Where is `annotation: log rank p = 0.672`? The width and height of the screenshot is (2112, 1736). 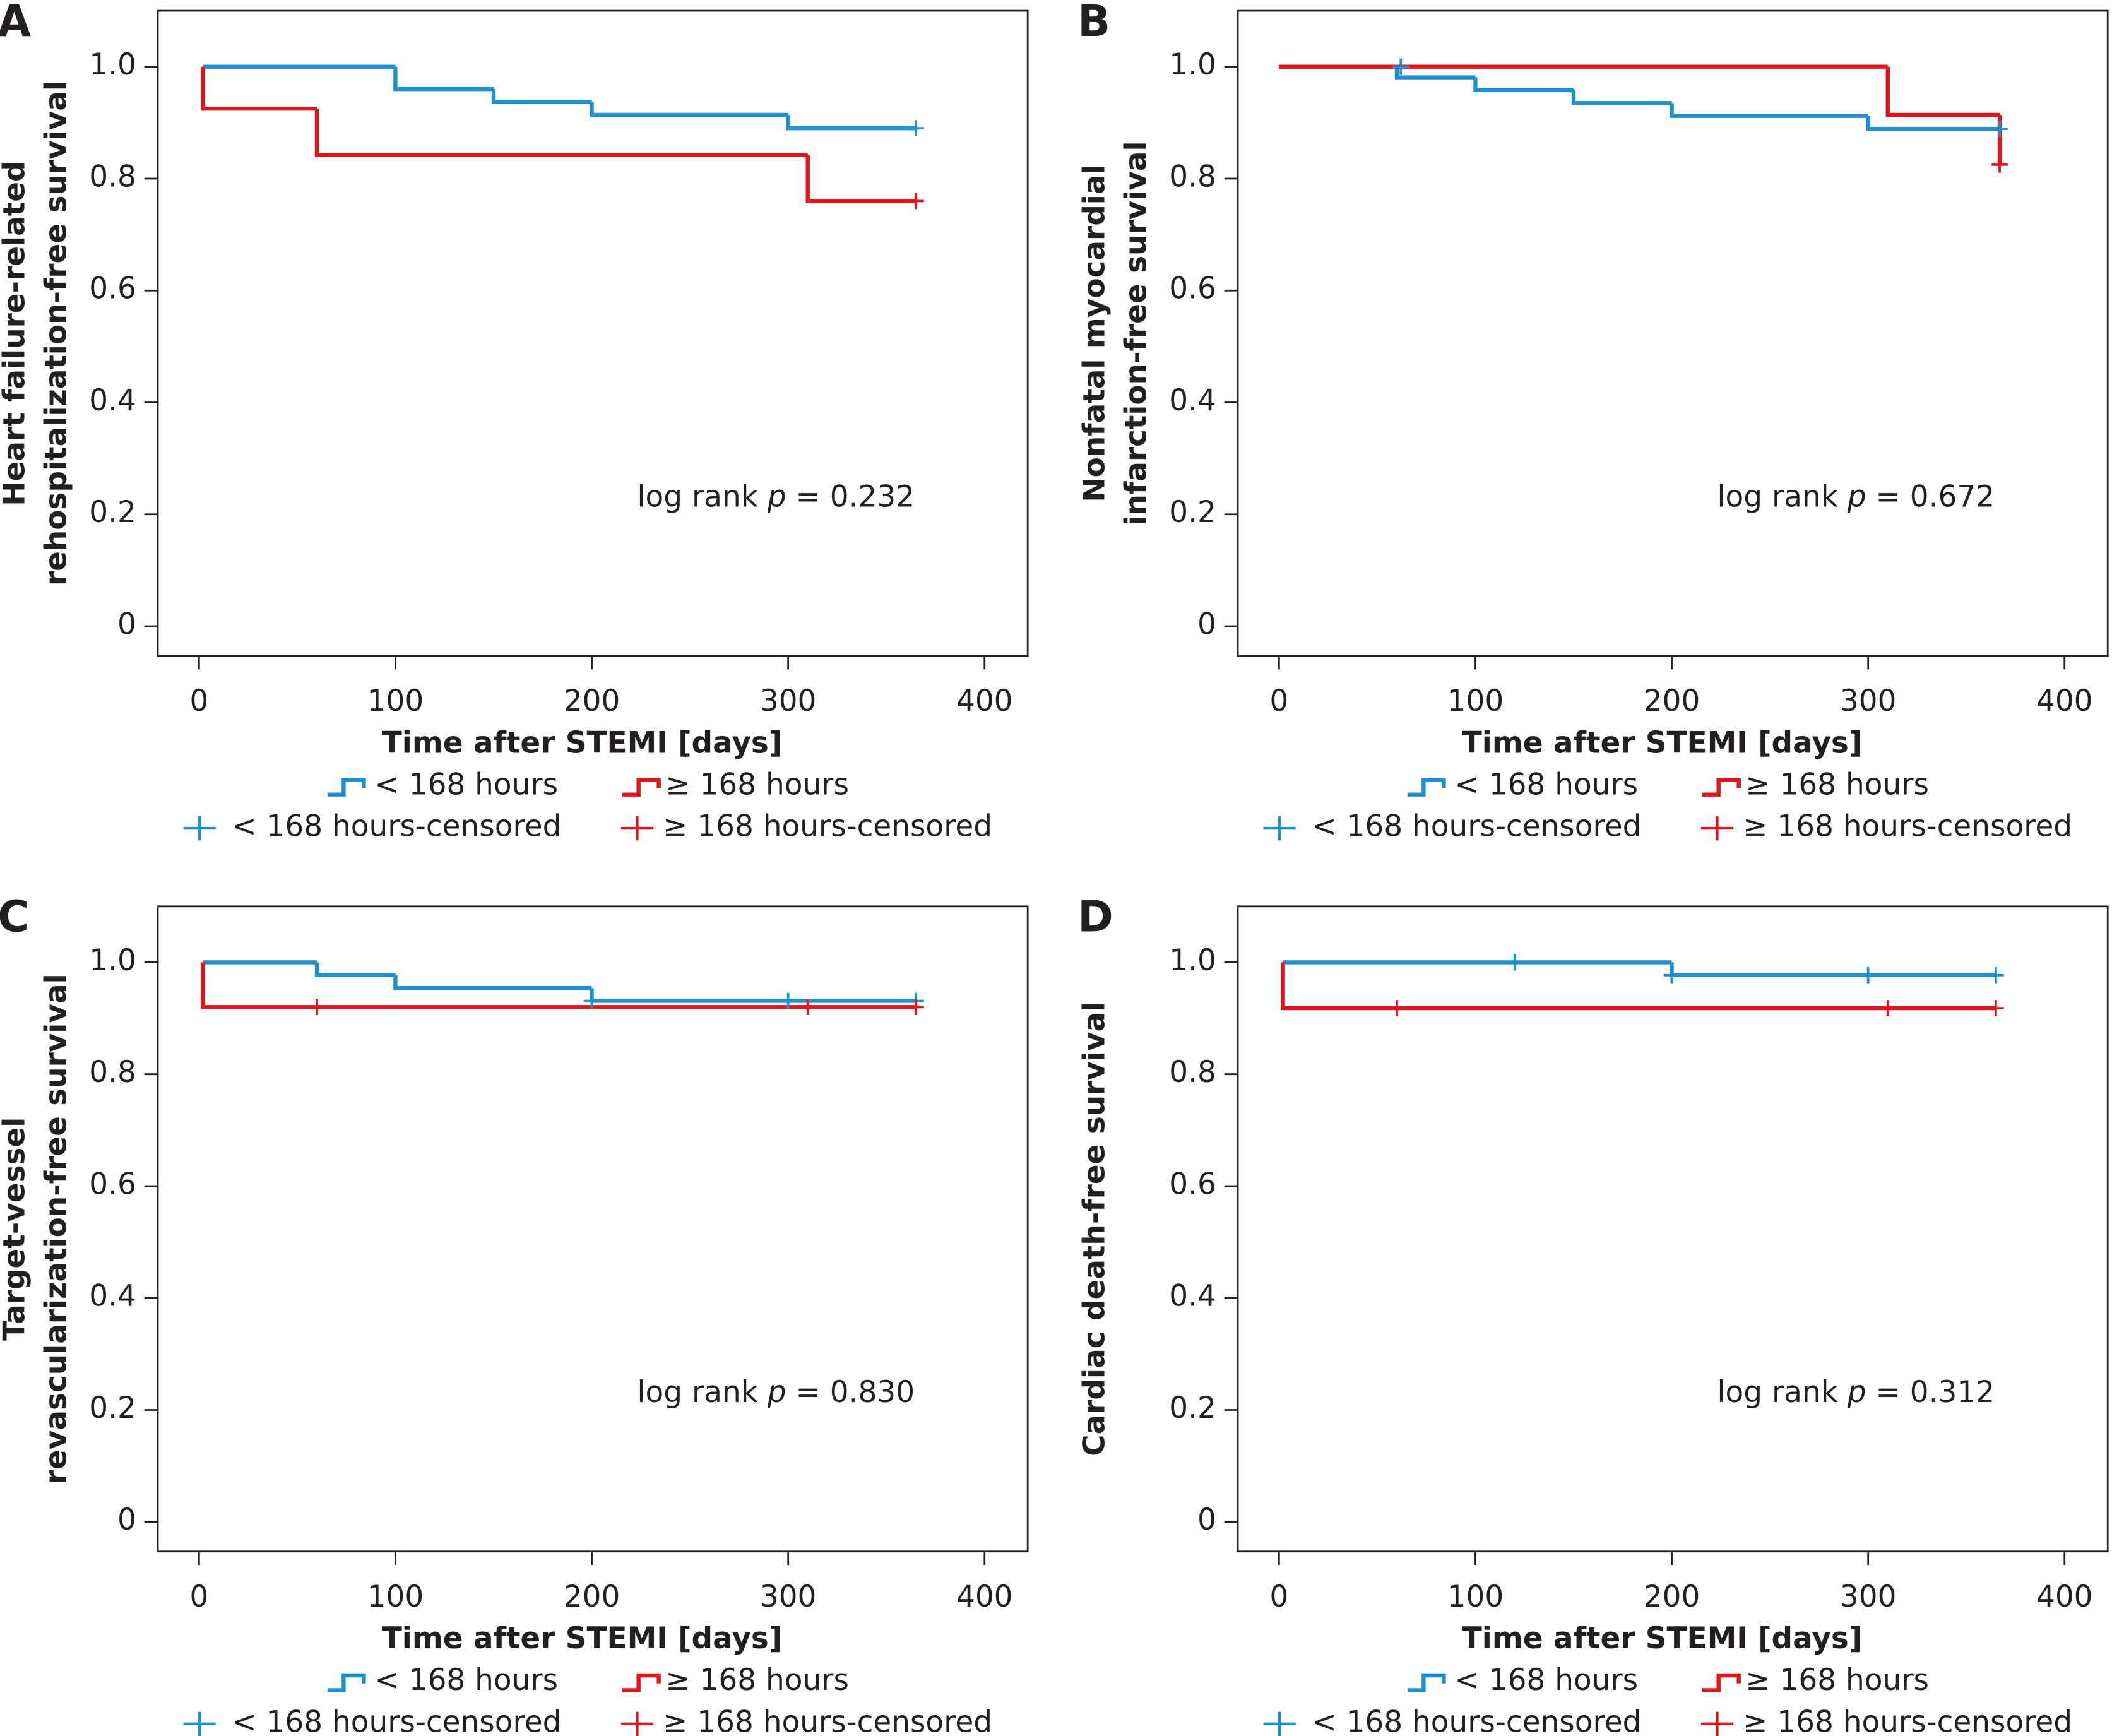 annotation: log rank p = 0.672 is located at coordinates (1856, 497).